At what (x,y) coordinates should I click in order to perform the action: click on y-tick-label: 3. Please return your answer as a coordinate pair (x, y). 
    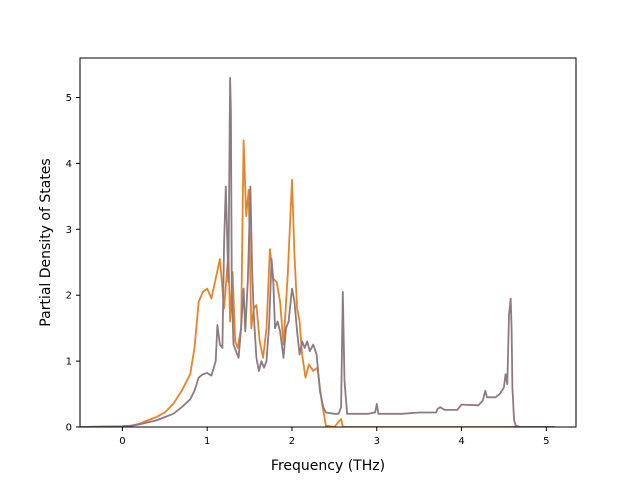
    Looking at the image, I should click on (69, 230).